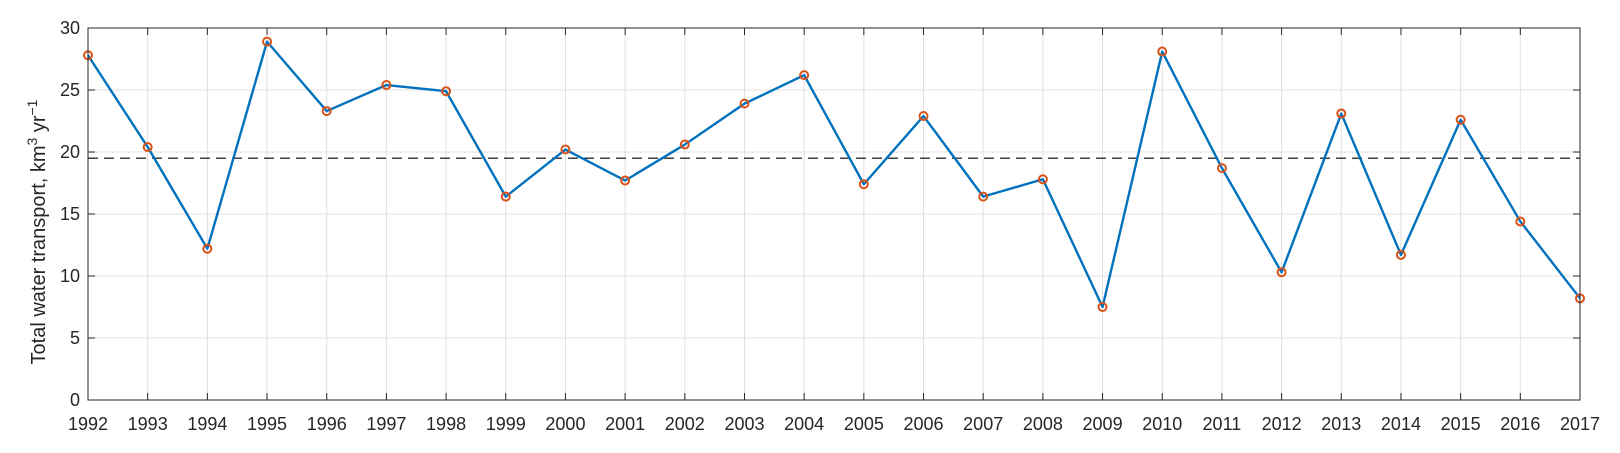 The width and height of the screenshot is (1620, 453). What do you see at coordinates (326, 111) in the screenshot?
I see `data-point-1996` at bounding box center [326, 111].